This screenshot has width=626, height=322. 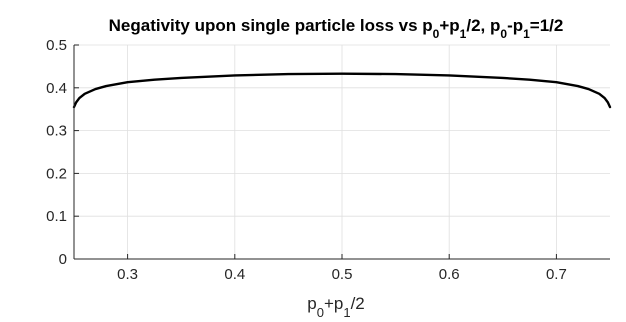 What do you see at coordinates (127, 274) in the screenshot?
I see `x-tick-label: 0.3` at bounding box center [127, 274].